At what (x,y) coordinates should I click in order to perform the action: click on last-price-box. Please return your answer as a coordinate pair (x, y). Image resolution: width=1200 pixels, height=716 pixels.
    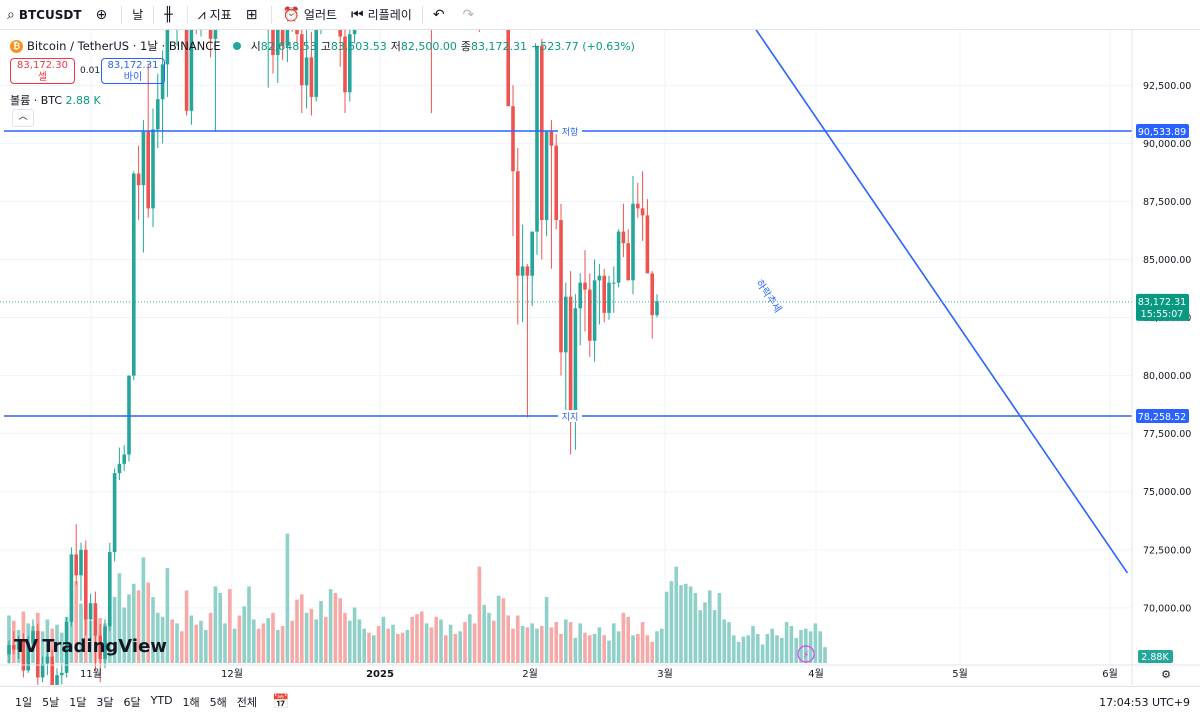
    Looking at the image, I should click on (1162, 307).